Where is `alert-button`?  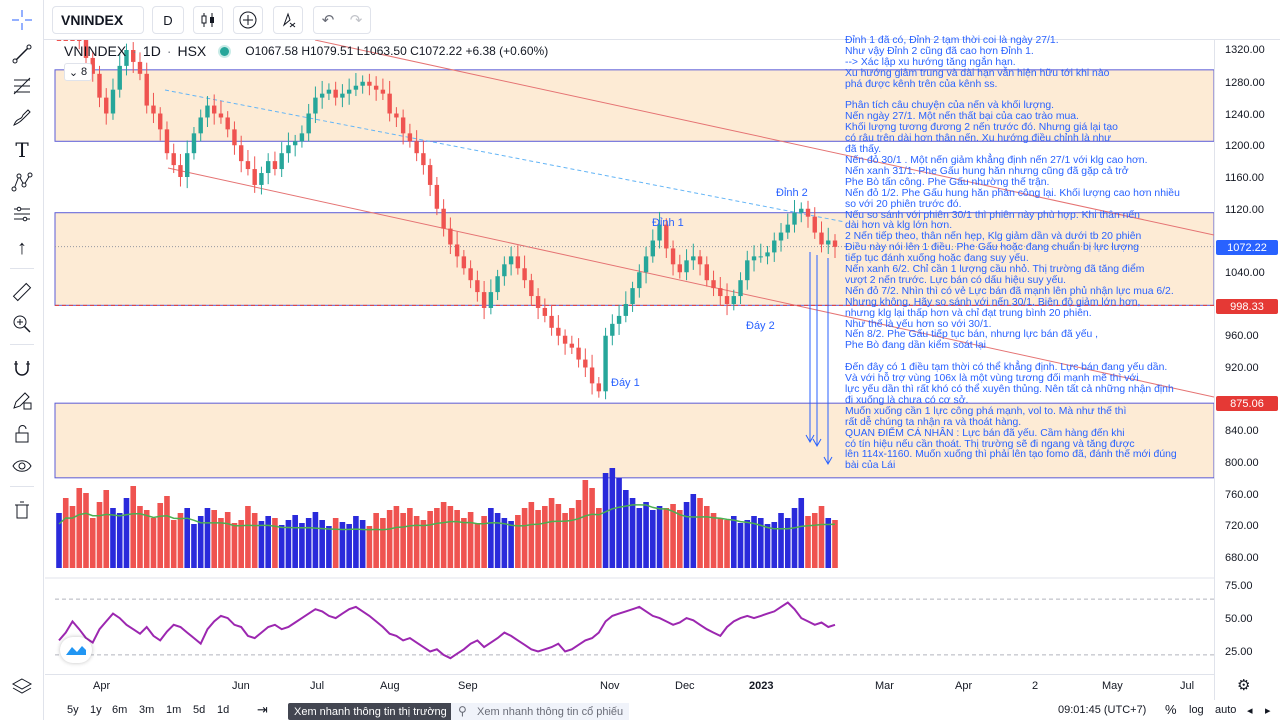 alert-button is located at coordinates (288, 20).